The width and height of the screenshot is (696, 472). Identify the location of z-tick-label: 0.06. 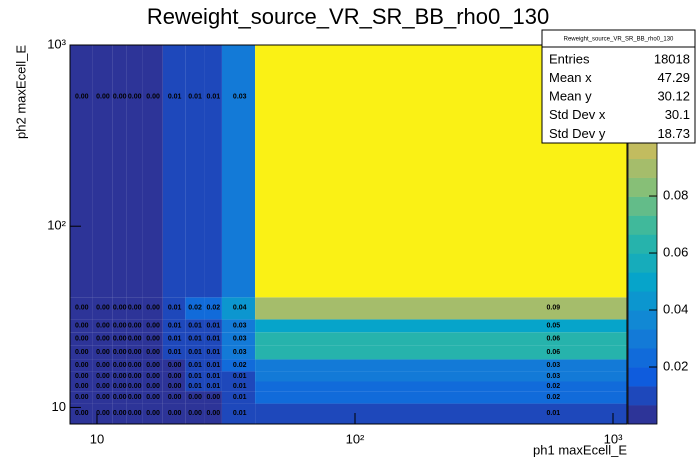
(675, 251).